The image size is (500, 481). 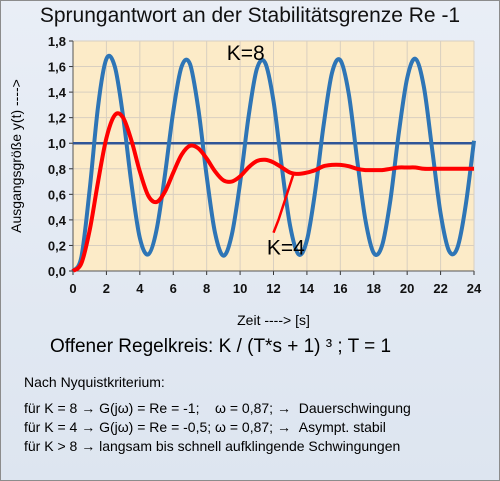 What do you see at coordinates (16, 156) in the screenshot?
I see `y-axis-label: Ausgangsgröße y(t) ---->` at bounding box center [16, 156].